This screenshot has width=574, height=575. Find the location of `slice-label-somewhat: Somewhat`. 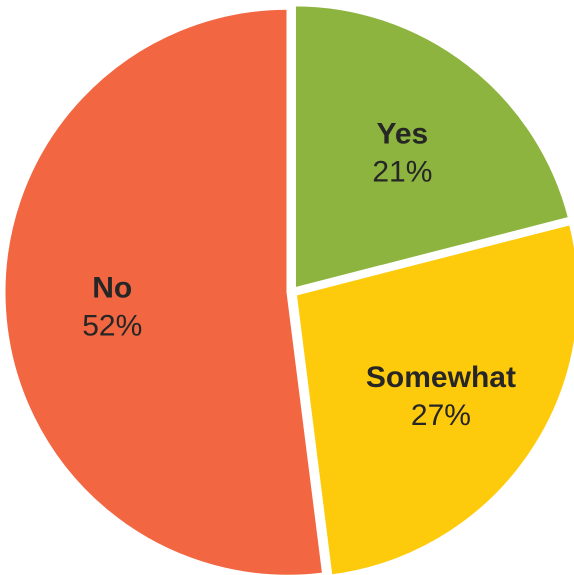

slice-label-somewhat: Somewhat is located at coordinates (441, 377).